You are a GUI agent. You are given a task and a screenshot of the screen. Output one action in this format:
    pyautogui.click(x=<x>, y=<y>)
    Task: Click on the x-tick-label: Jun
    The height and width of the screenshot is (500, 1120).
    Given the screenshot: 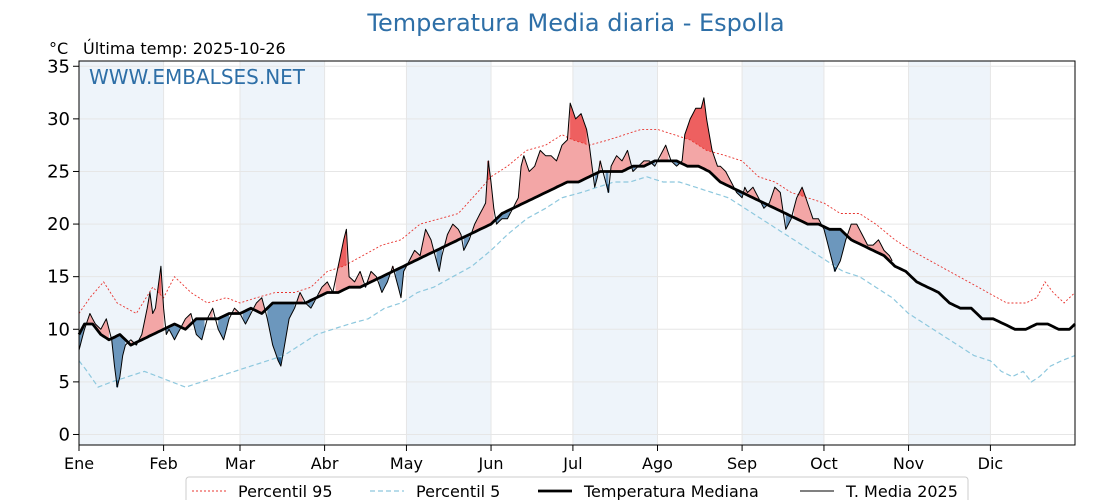 What is the action you would take?
    pyautogui.click(x=491, y=463)
    